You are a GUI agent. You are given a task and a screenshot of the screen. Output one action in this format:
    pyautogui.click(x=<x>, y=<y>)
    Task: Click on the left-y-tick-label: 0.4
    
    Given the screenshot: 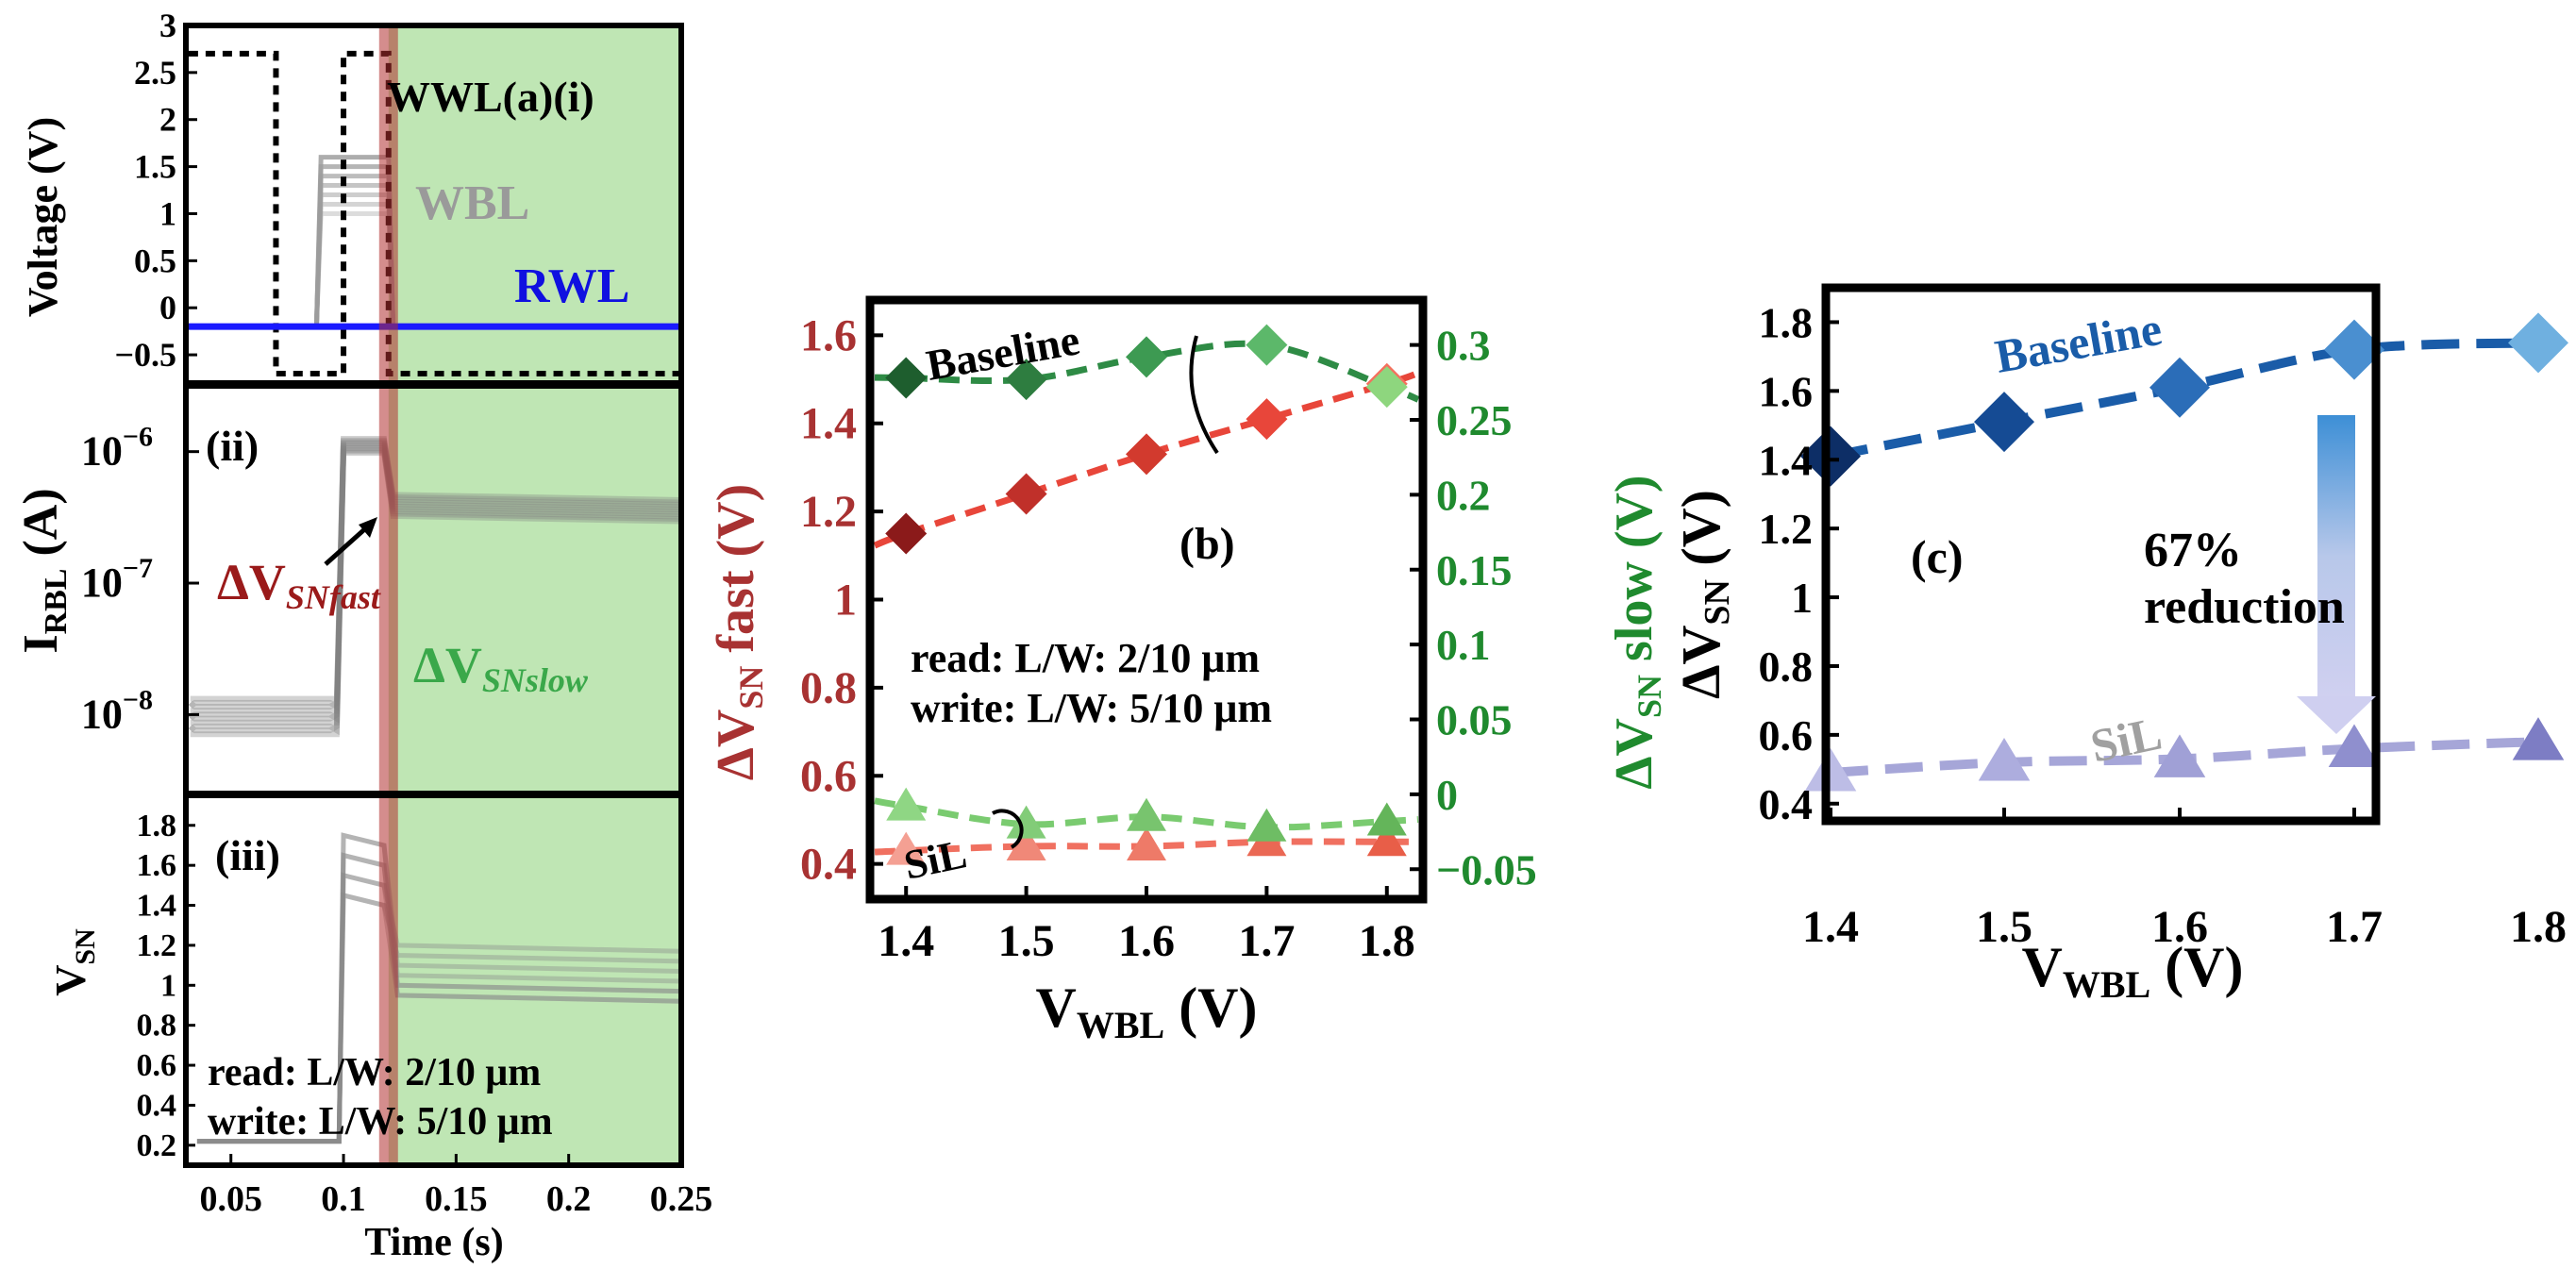 What is the action you would take?
    pyautogui.click(x=828, y=865)
    